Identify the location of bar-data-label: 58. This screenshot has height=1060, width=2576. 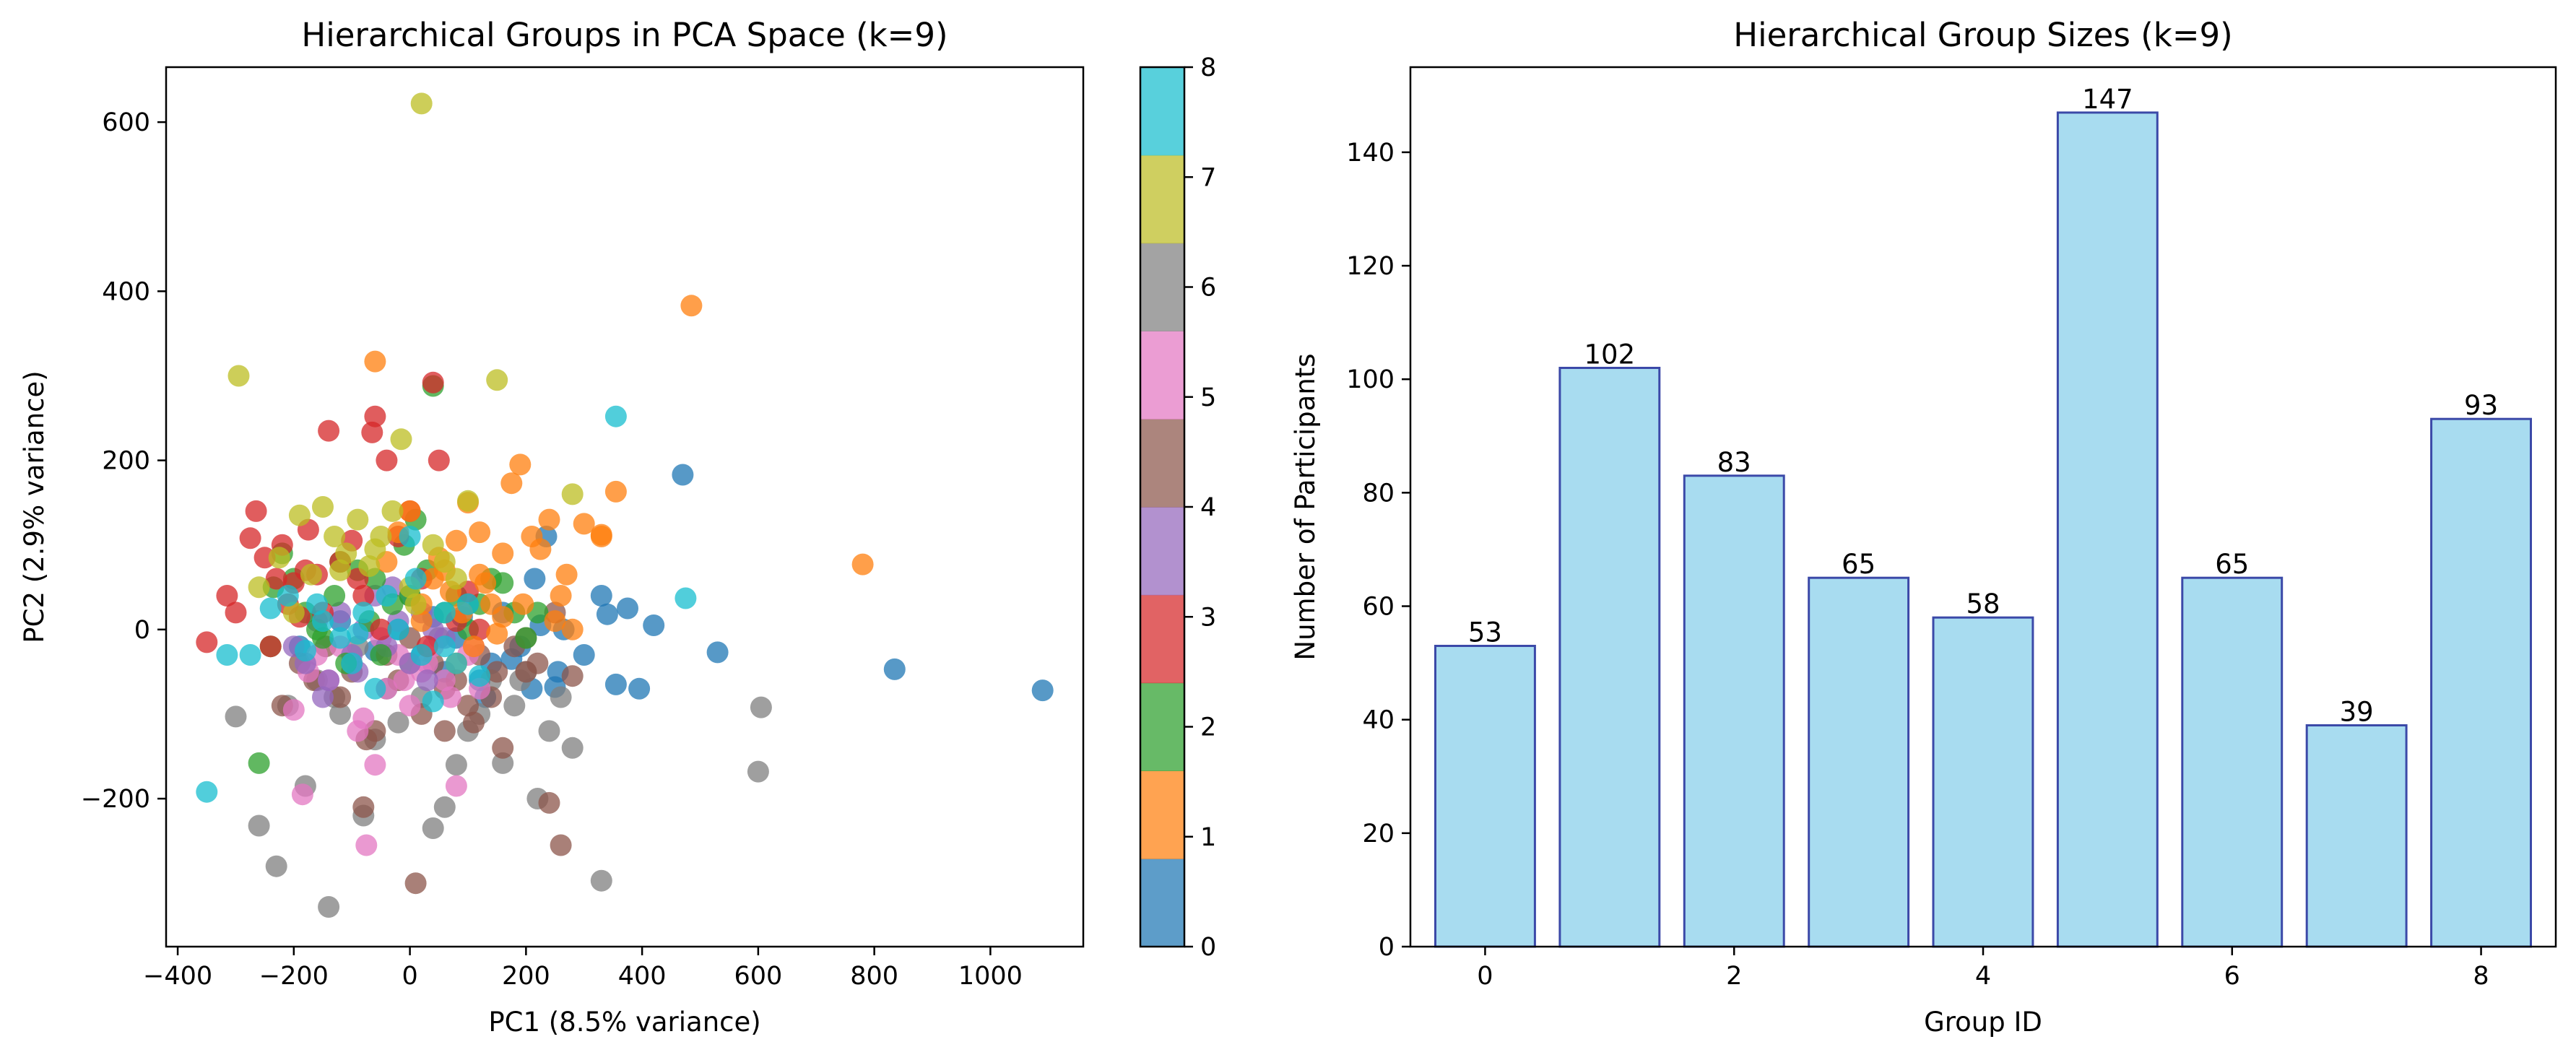
(1983, 604).